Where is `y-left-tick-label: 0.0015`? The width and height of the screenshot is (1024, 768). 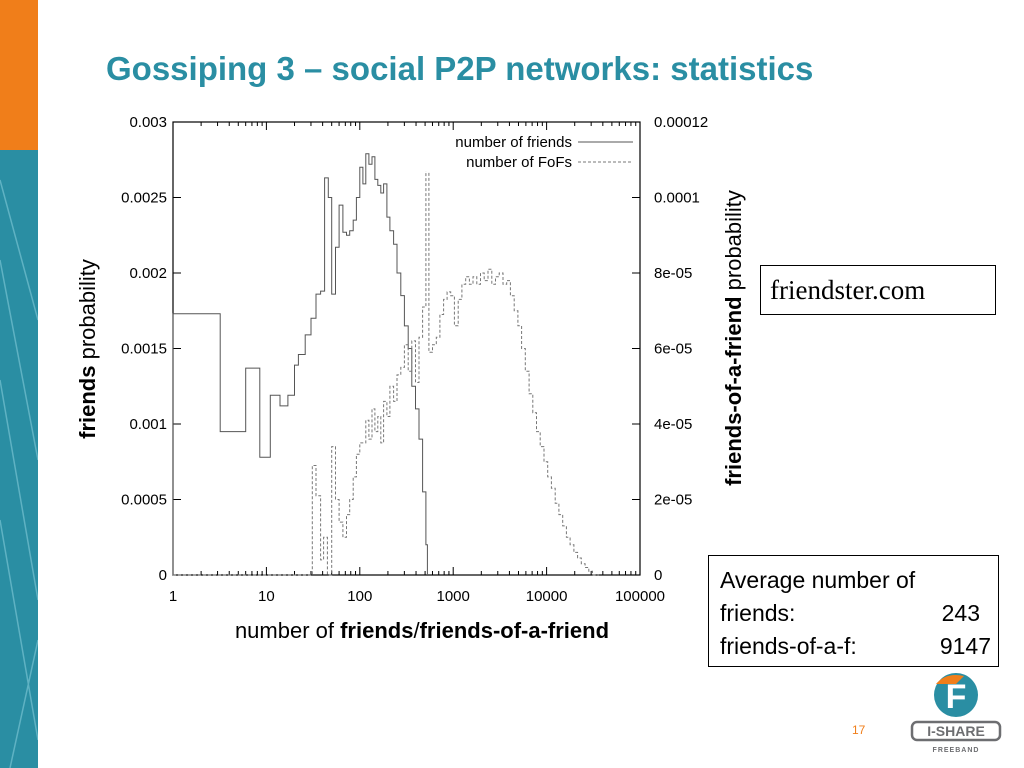 y-left-tick-label: 0.0015 is located at coordinates (144, 349).